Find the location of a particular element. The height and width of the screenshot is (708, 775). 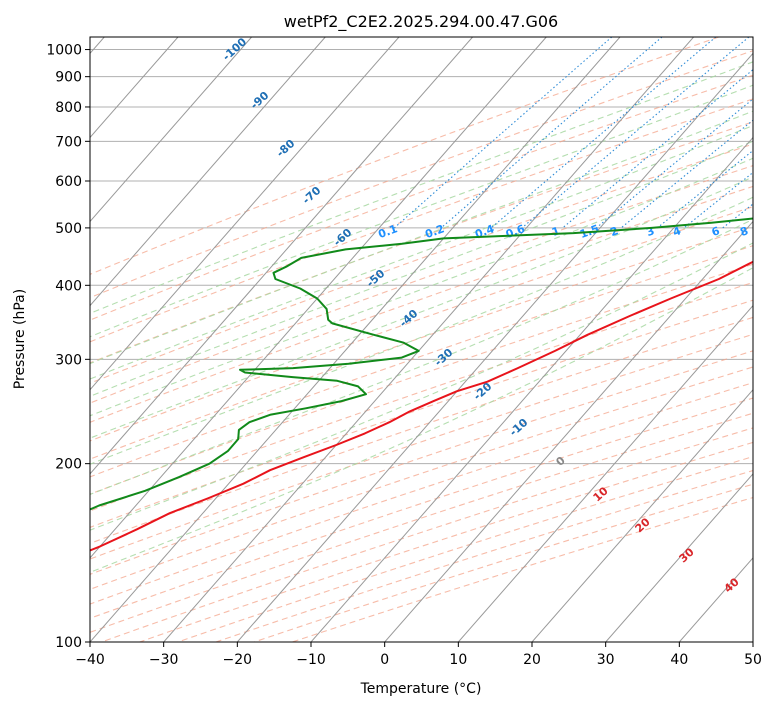

mixing-ratio-label: 1 is located at coordinates (556, 231).